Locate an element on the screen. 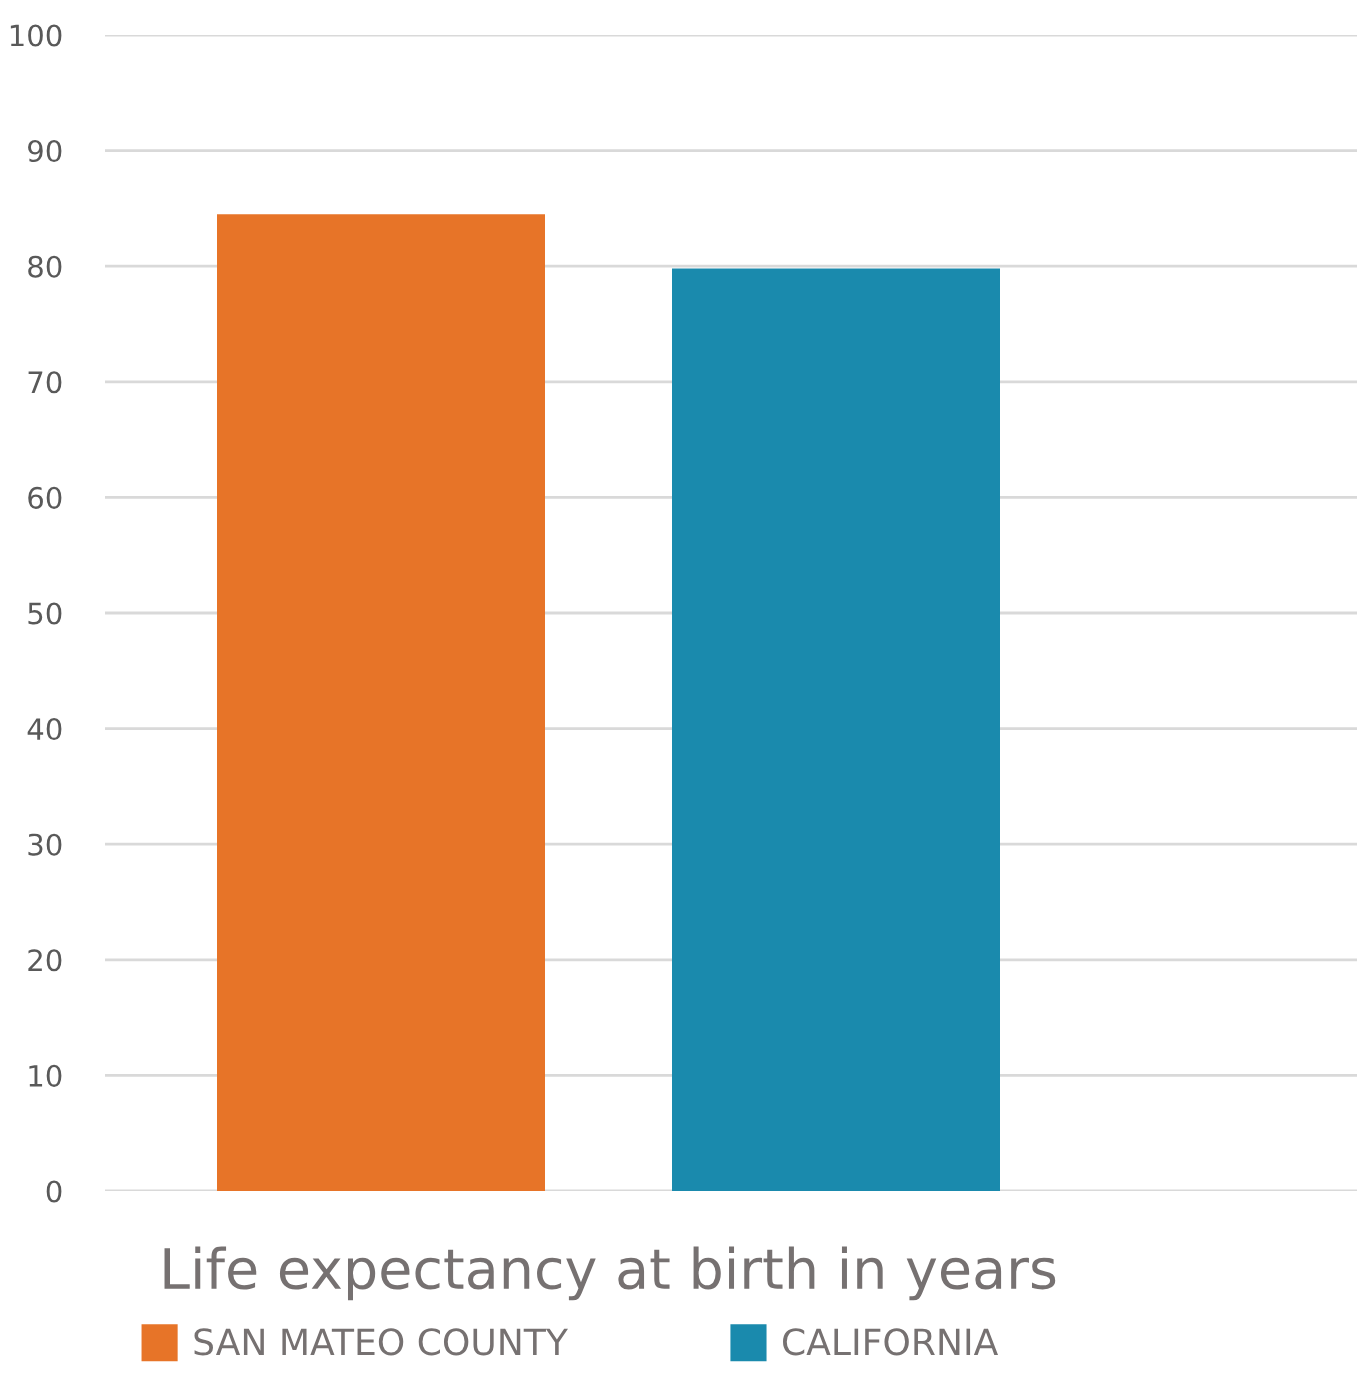 The width and height of the screenshot is (1363, 1395). y-tick-label: 0 is located at coordinates (54, 1191).